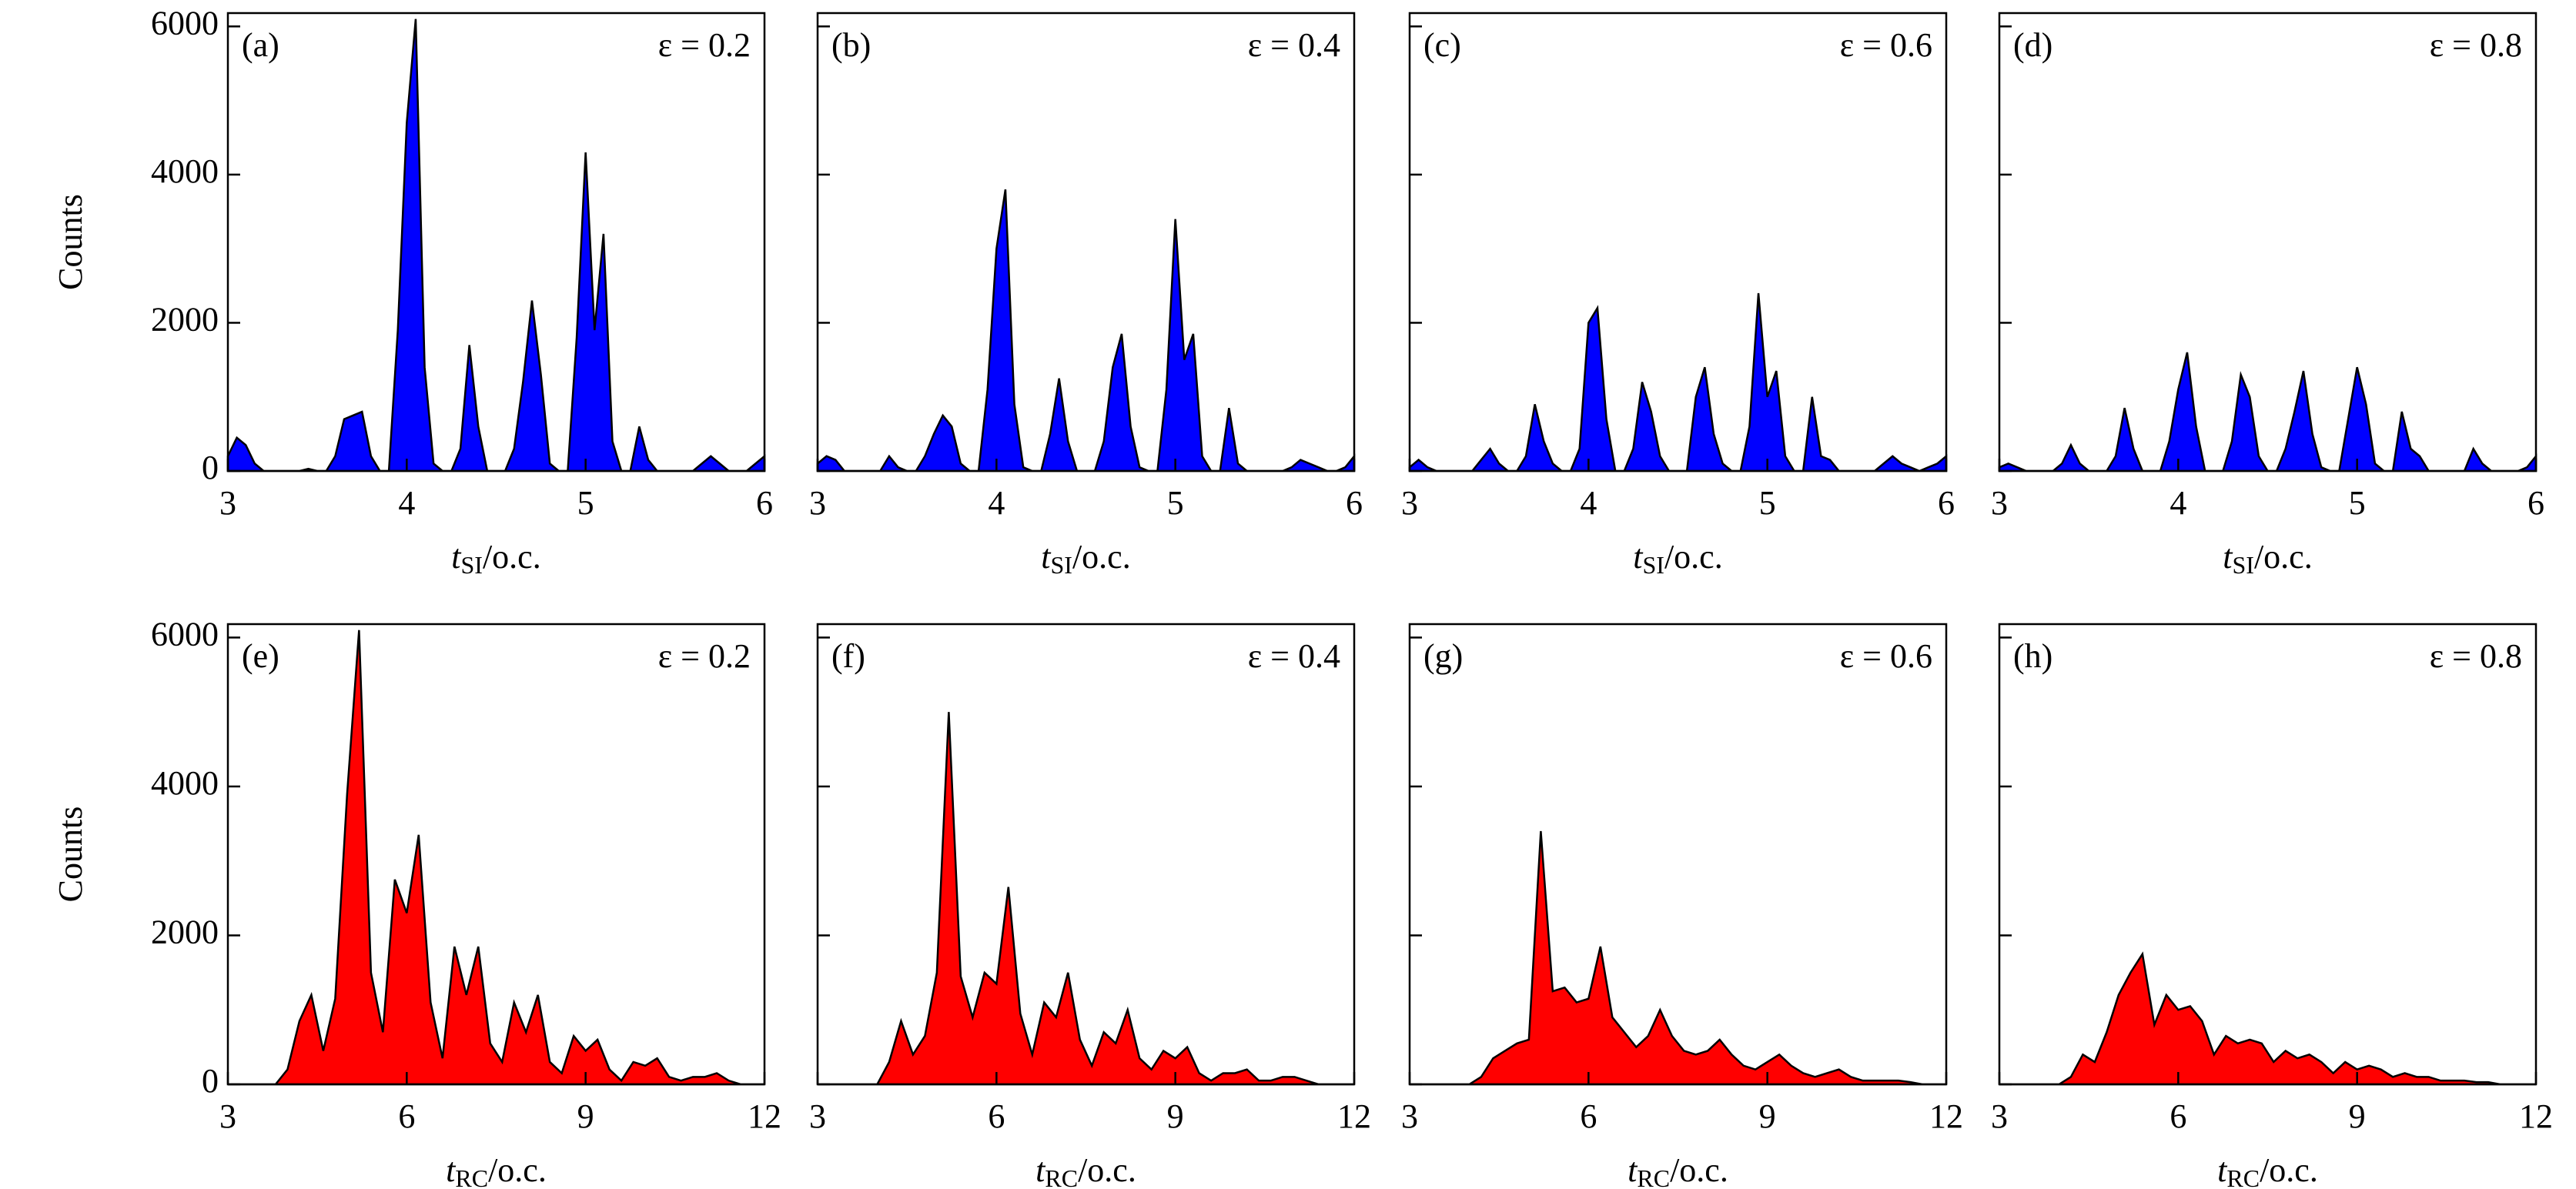 This screenshot has height=1189, width=2576. I want to click on panel-label: (f), so click(848, 656).